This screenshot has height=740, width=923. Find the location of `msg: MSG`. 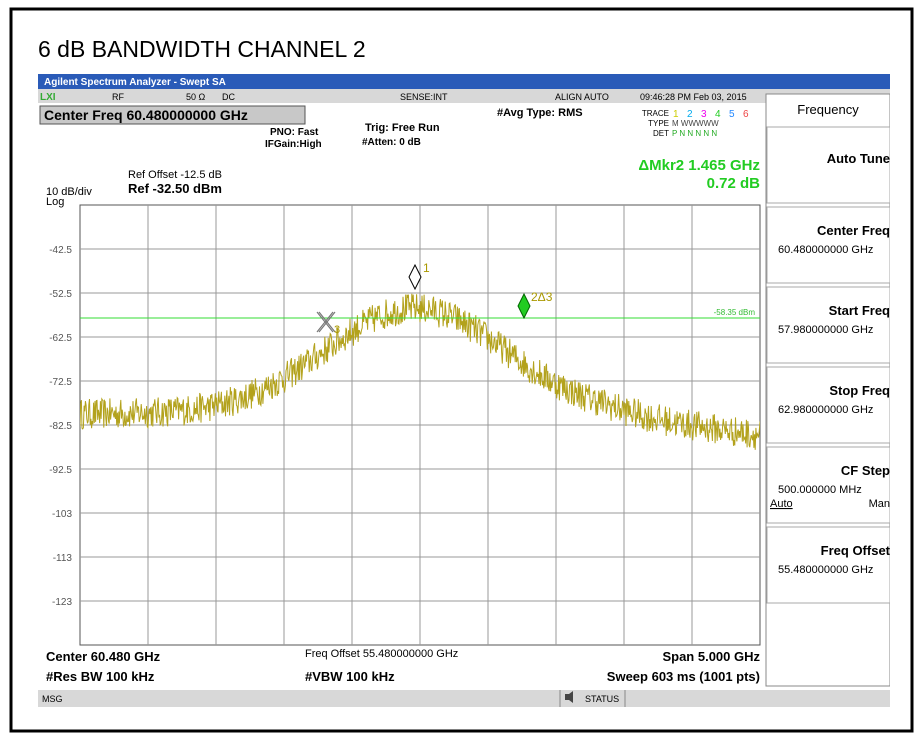

msg: MSG is located at coordinates (52, 699).